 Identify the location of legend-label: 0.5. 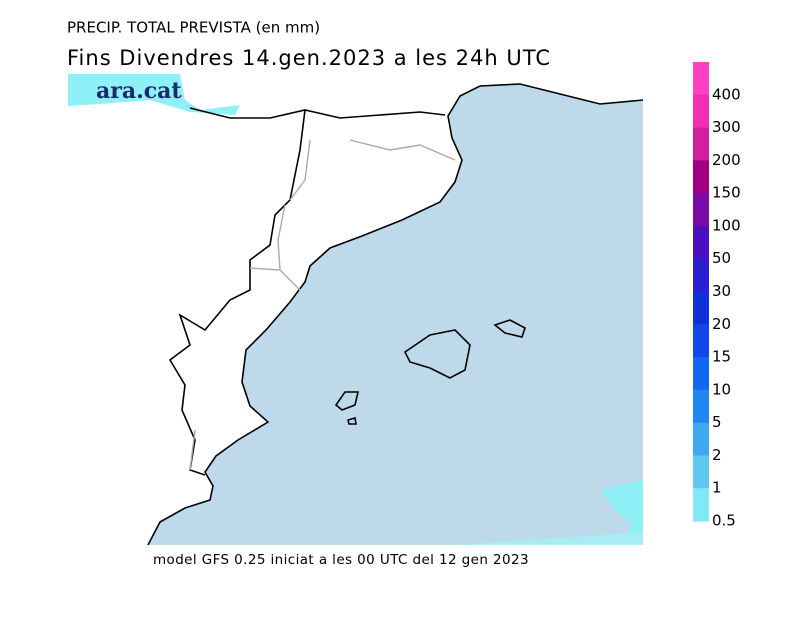
(724, 521).